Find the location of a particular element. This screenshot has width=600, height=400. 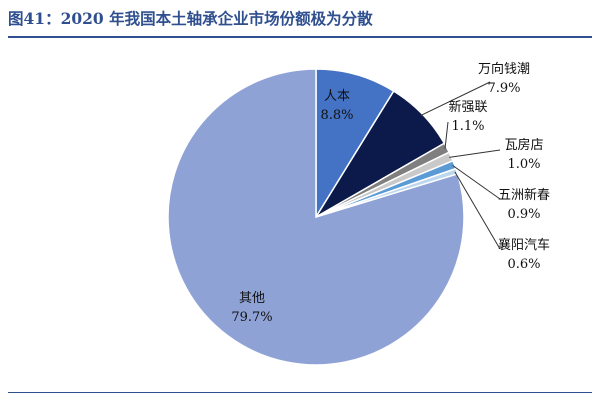

slice-value-renben: 8.8% is located at coordinates (336, 115).